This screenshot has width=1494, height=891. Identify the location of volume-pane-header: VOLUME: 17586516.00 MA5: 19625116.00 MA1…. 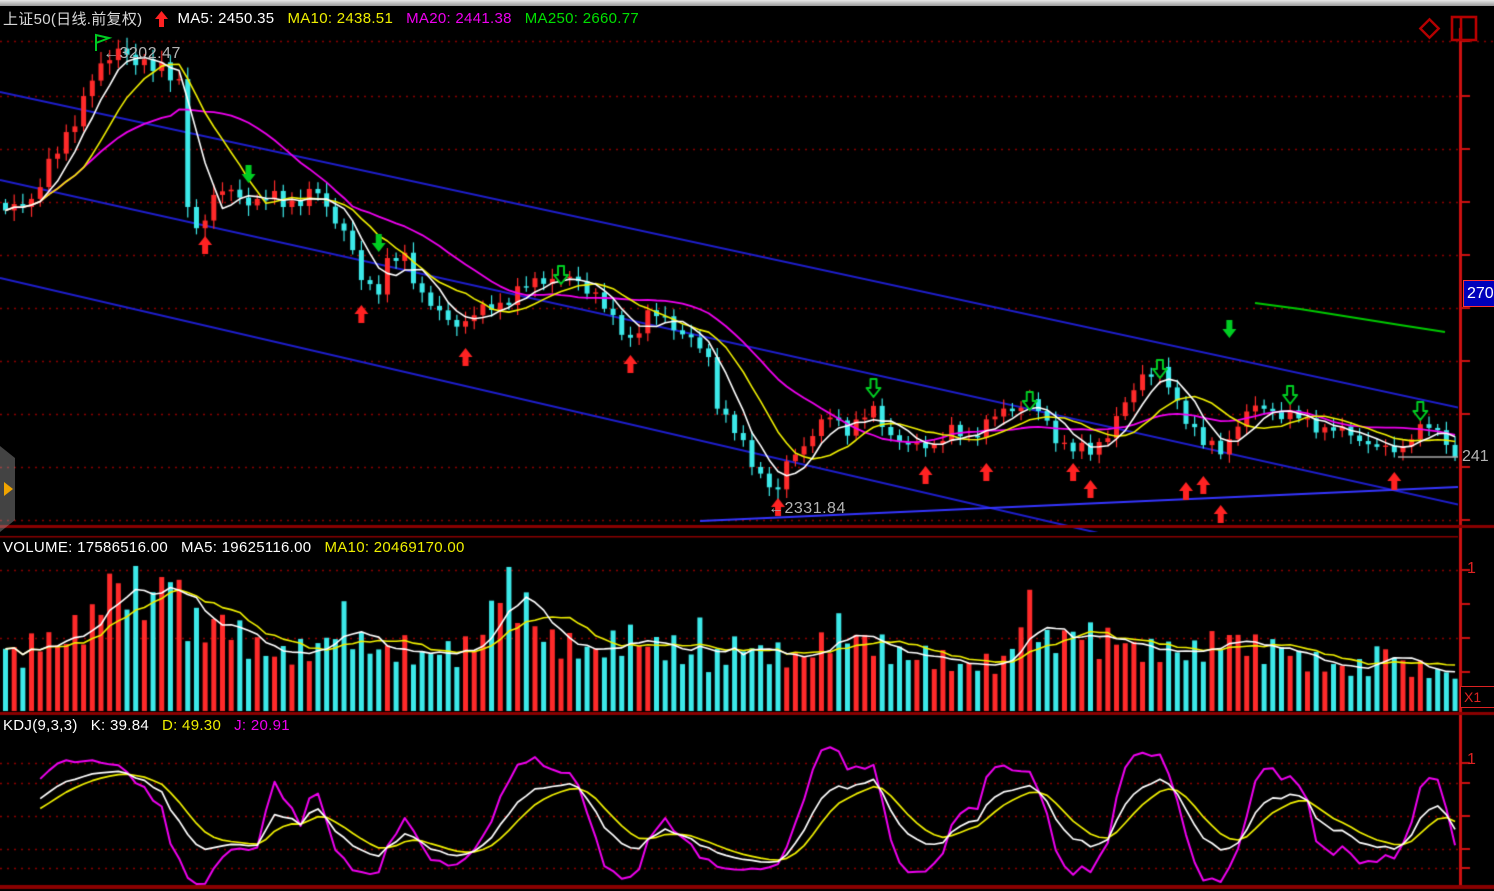
(234, 547).